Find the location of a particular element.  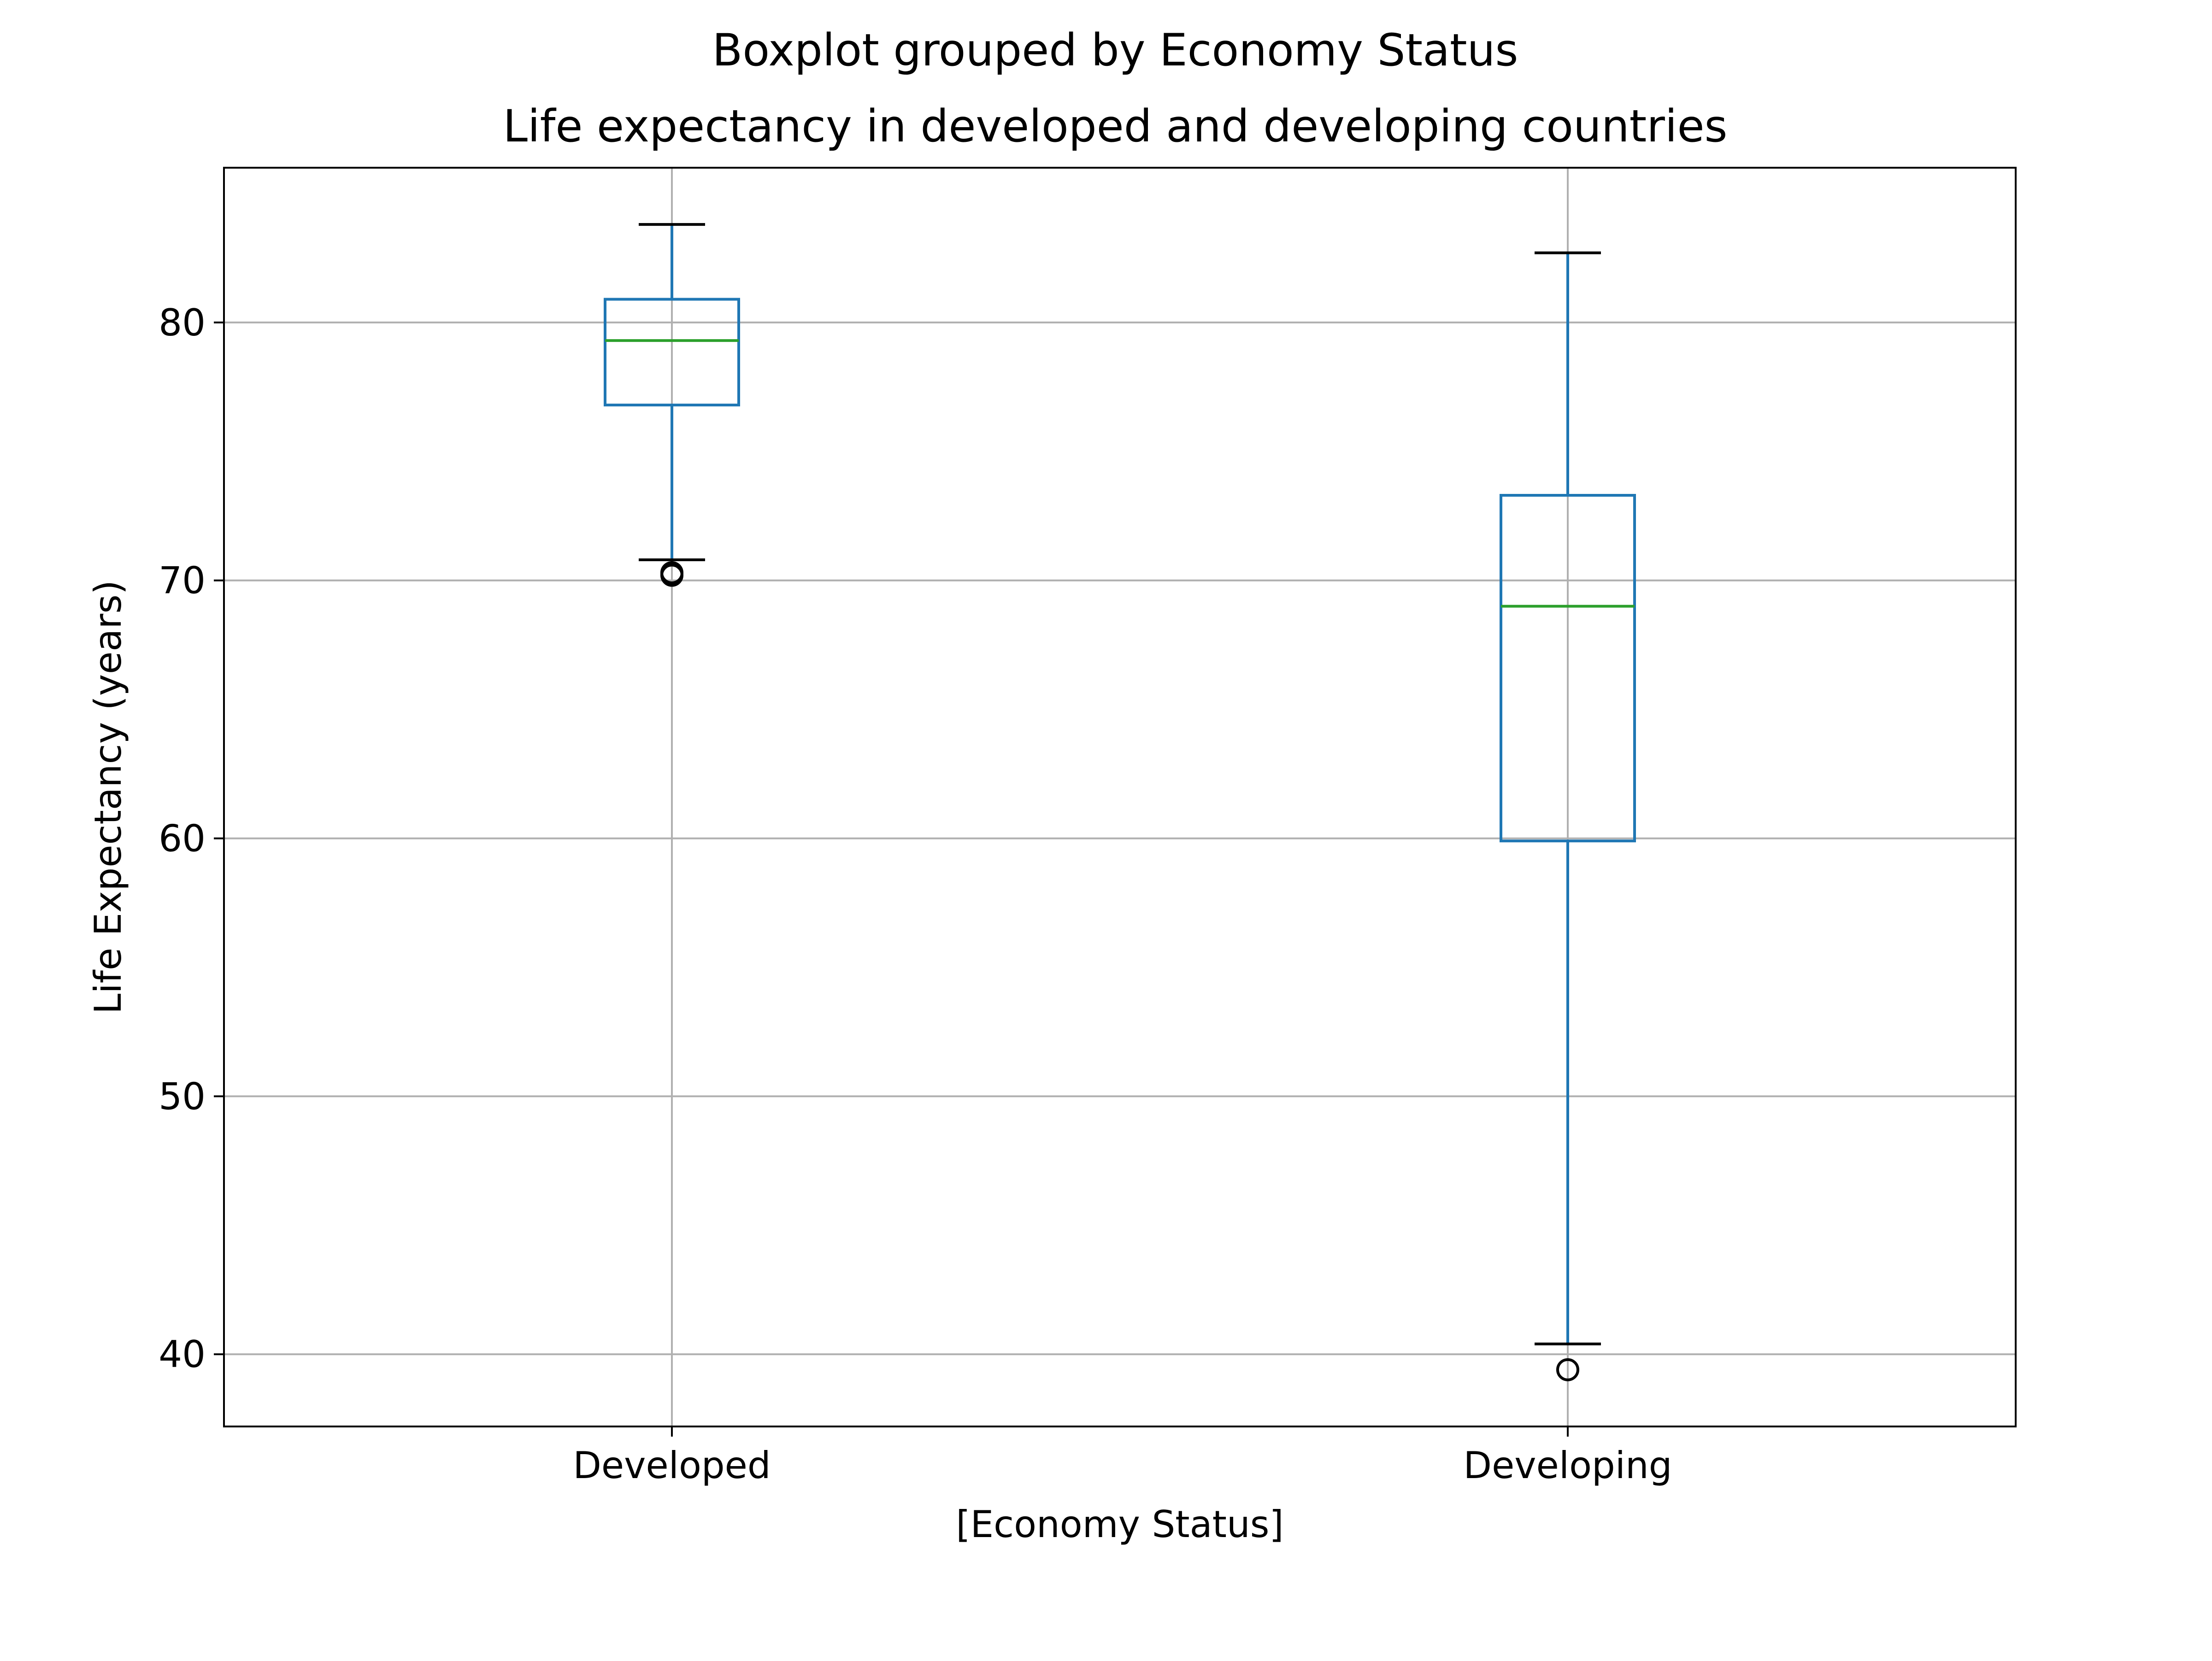

y-axis-label: Life Expectancy (years) is located at coordinates (108, 797).